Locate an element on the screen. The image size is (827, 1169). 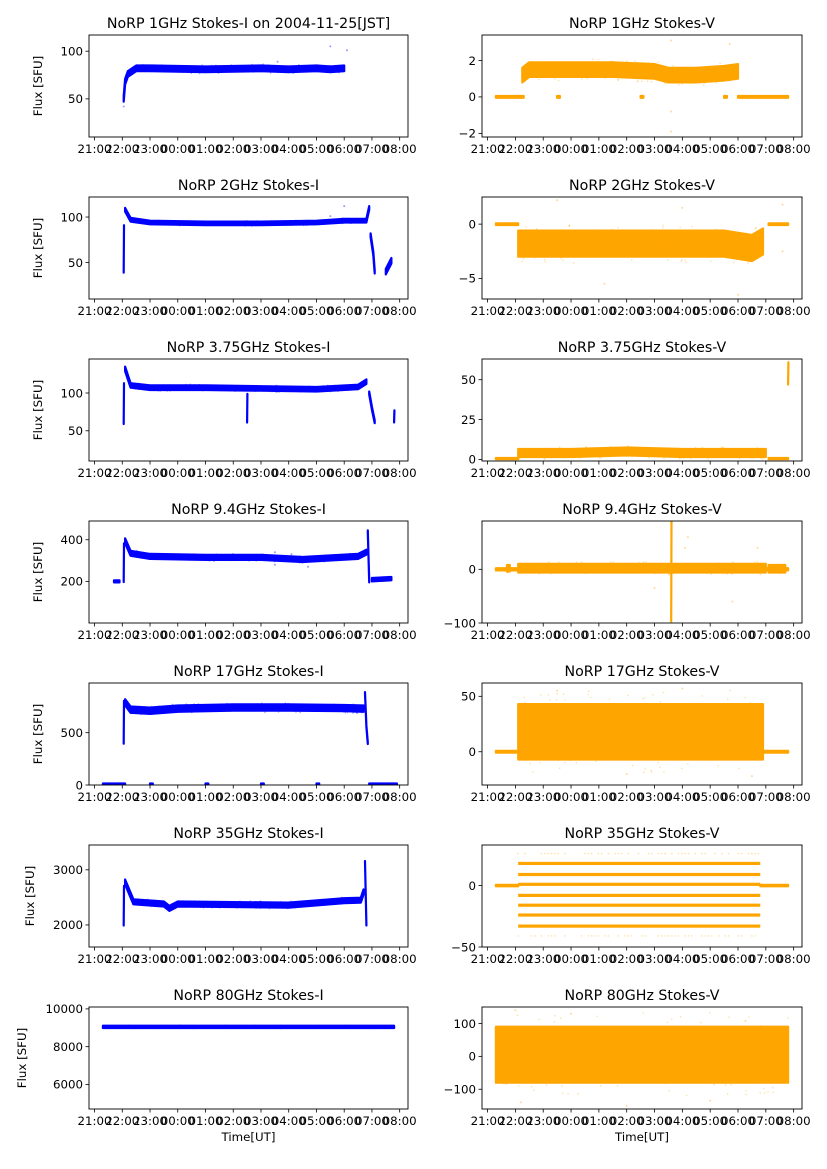
subplot-title: NoRP 17GHz Stokes-V is located at coordinates (642, 672).